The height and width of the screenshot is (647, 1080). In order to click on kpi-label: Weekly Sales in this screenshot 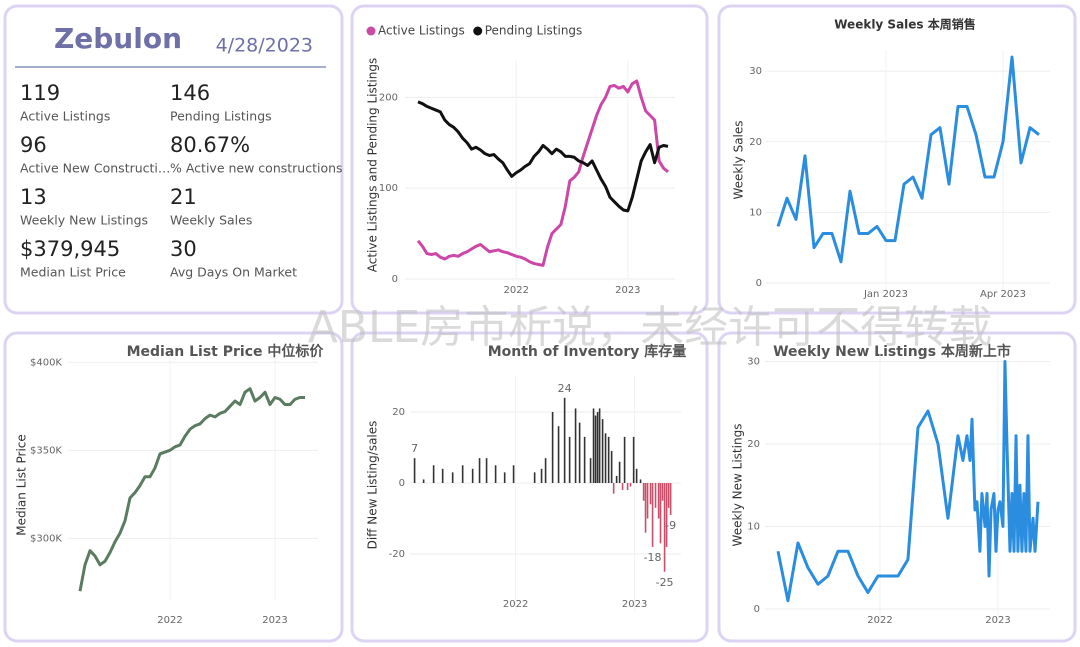, I will do `click(211, 220)`.